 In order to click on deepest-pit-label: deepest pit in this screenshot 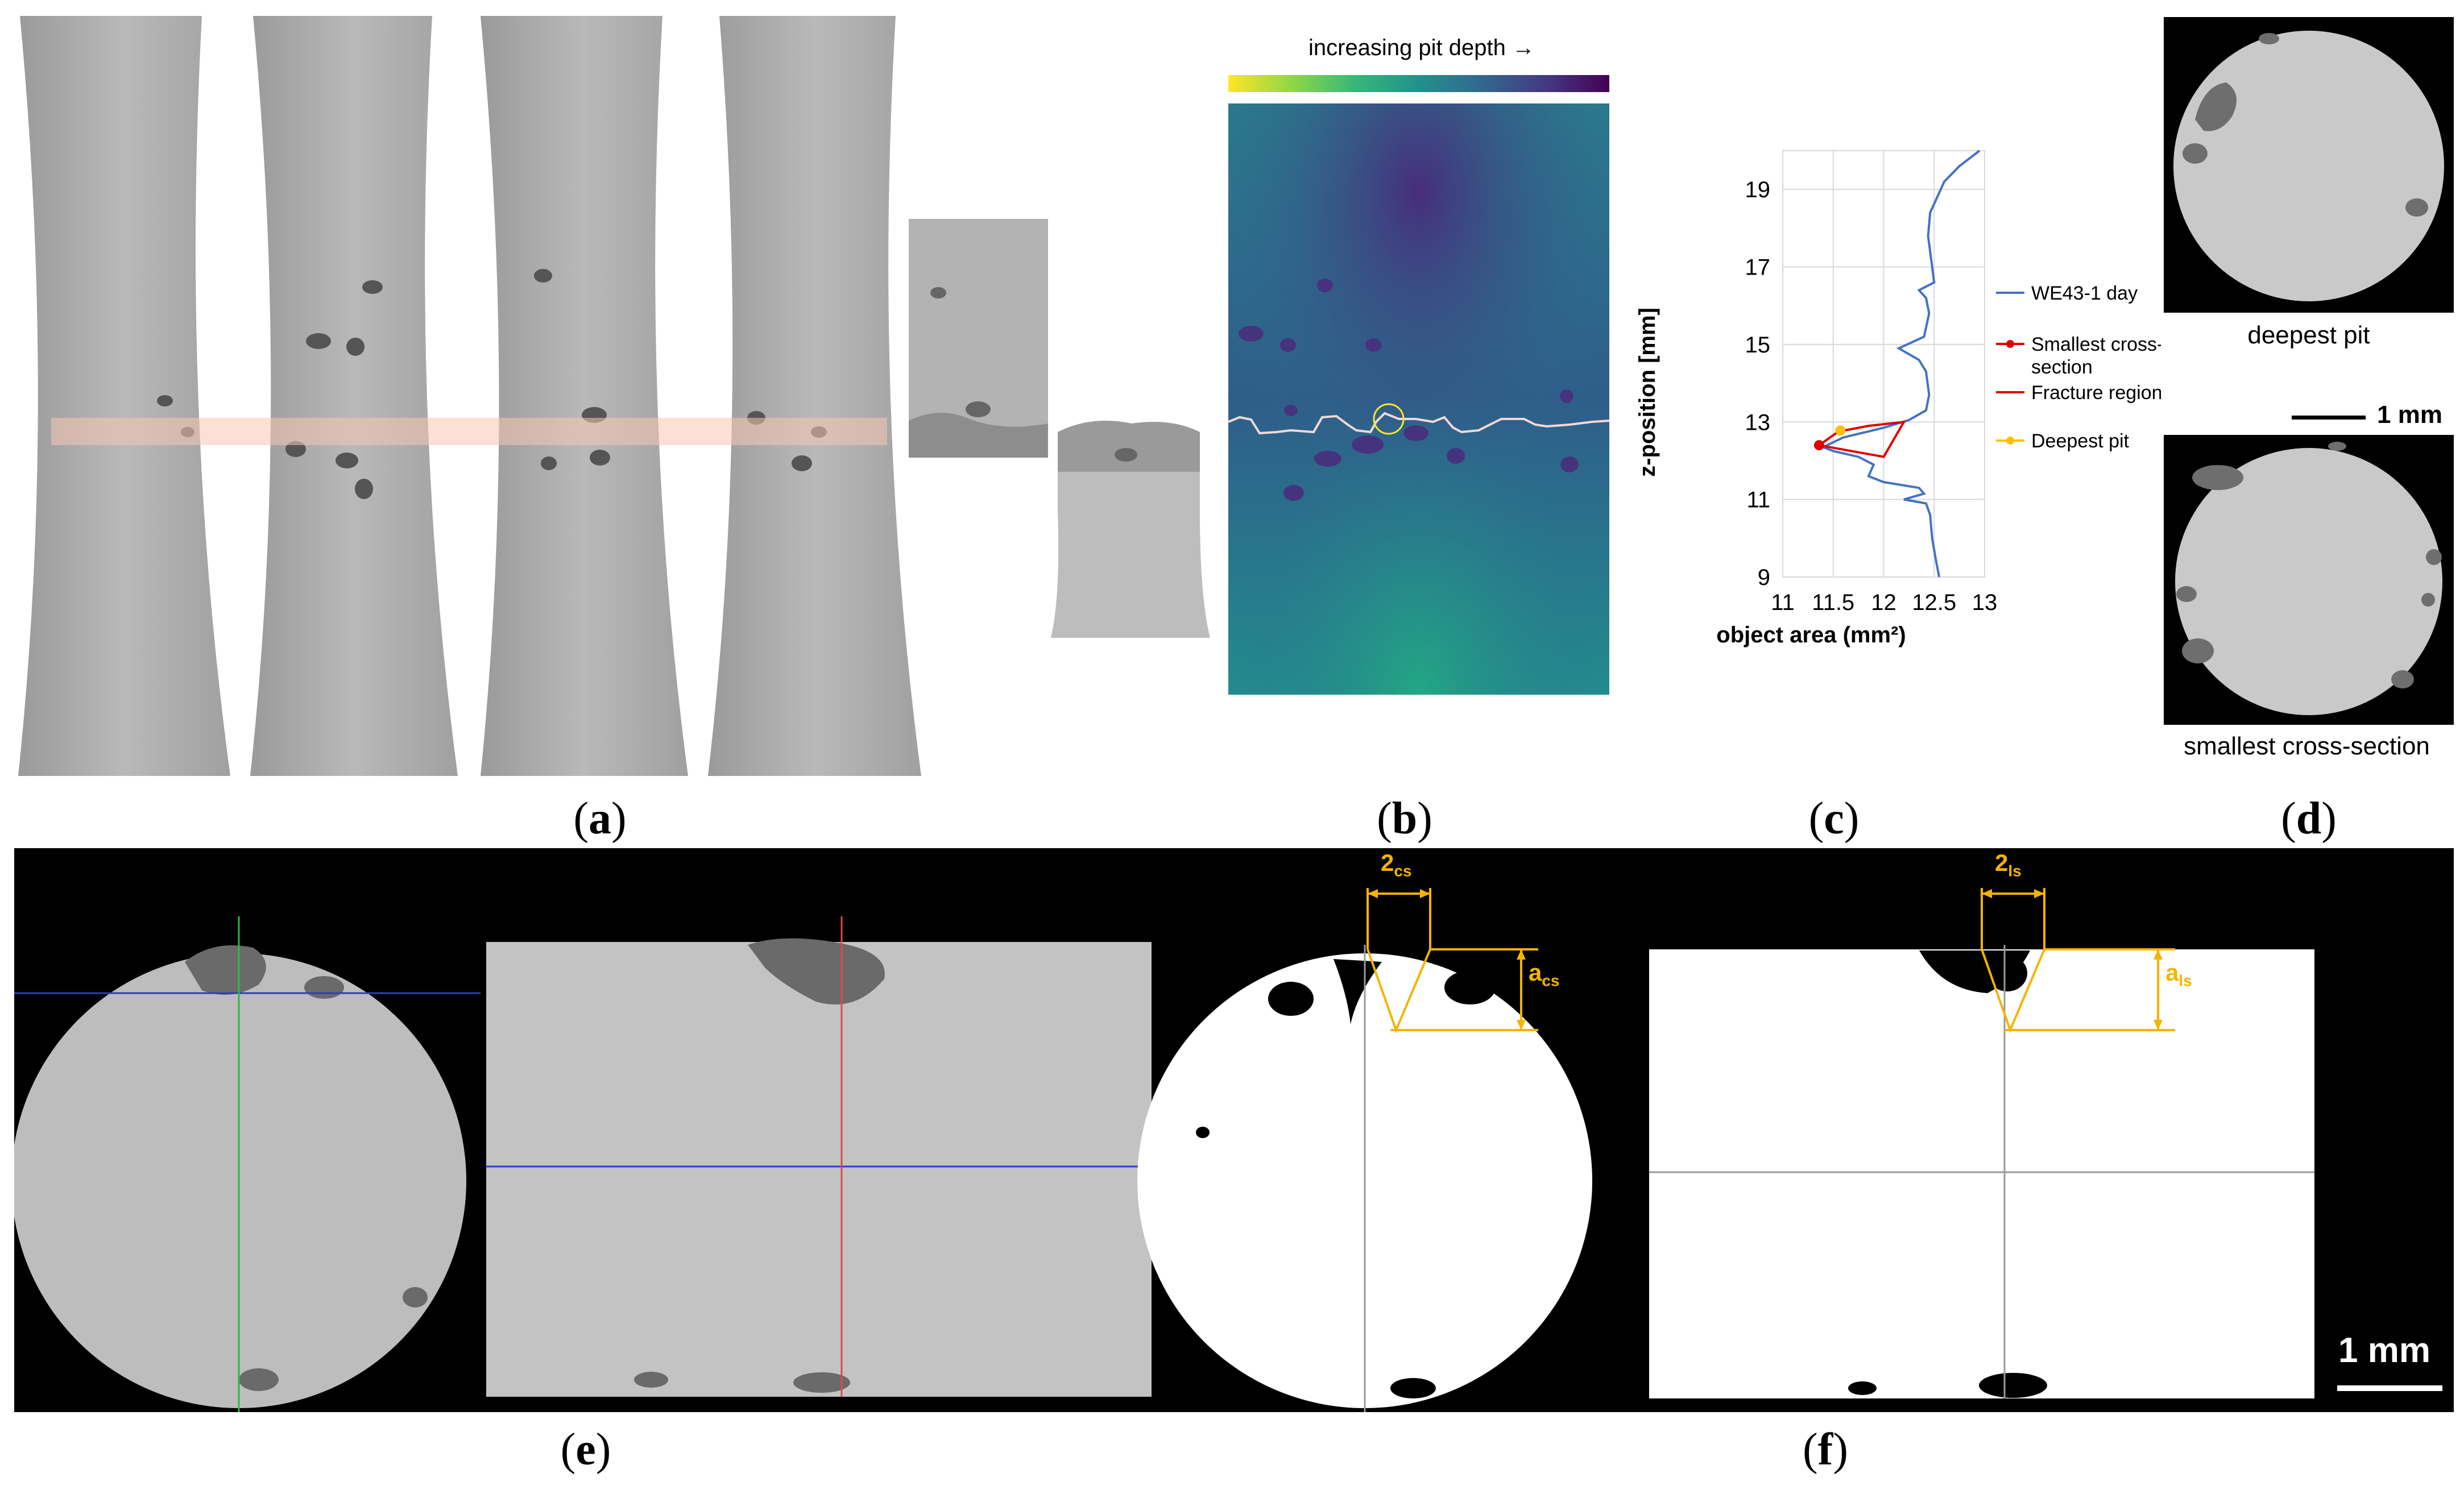, I will do `click(2309, 335)`.